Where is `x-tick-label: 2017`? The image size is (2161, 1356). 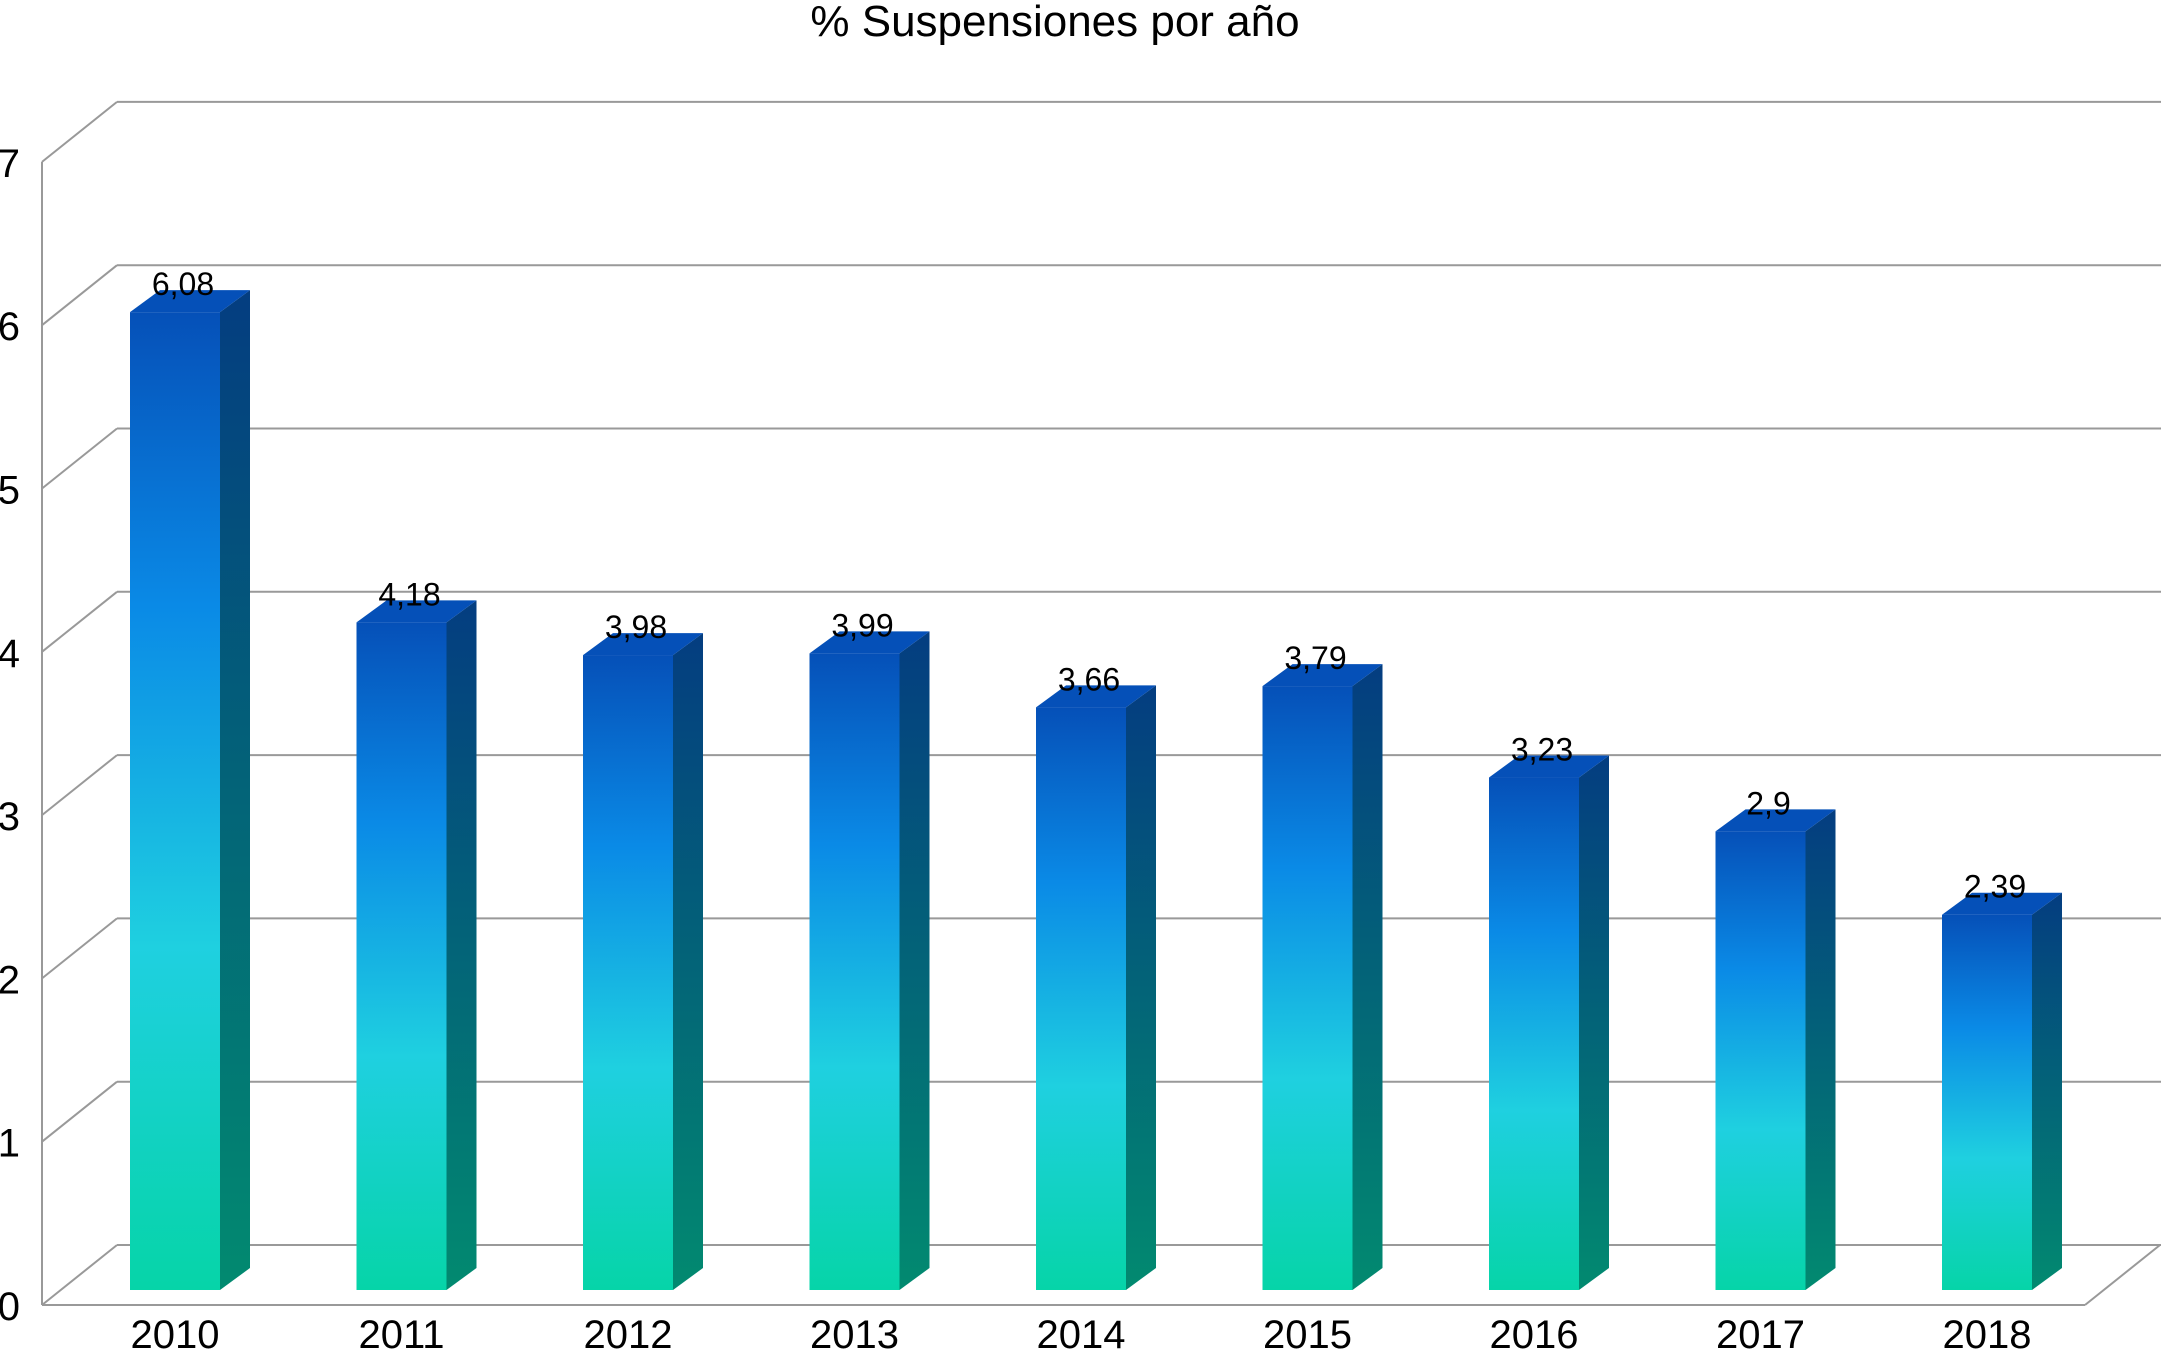
x-tick-label: 2017 is located at coordinates (1760, 1334).